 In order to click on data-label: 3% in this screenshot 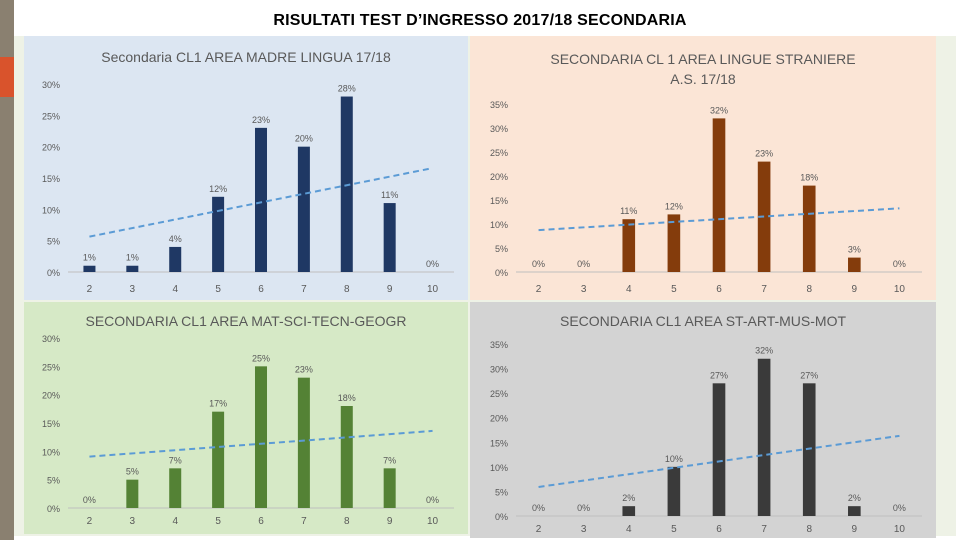, I will do `click(854, 250)`.